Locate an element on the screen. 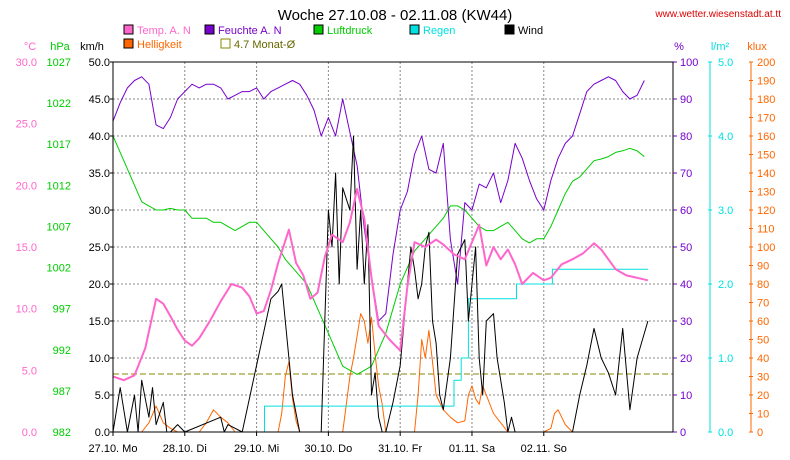  bright-tick-label: 120 is located at coordinates (766, 211).